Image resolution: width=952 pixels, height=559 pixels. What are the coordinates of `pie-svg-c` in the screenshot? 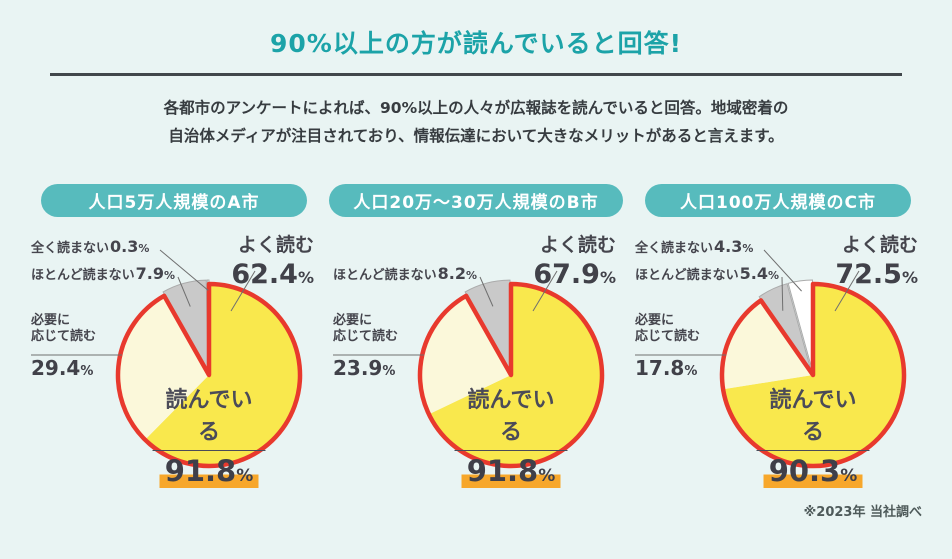 It's located at (771, 359).